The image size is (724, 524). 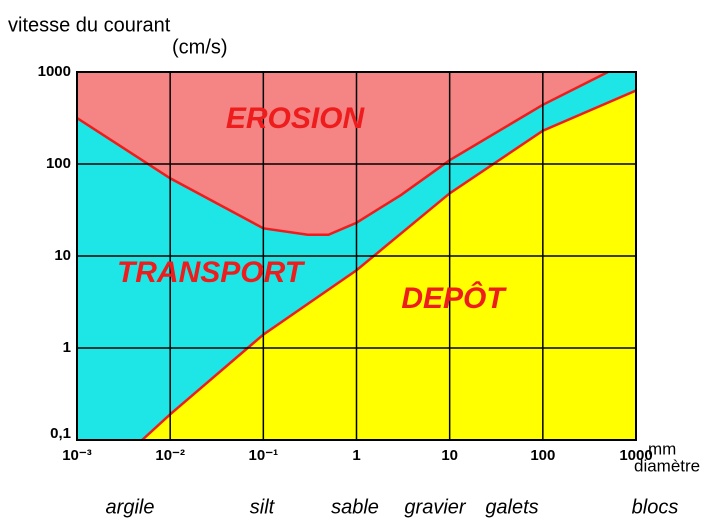 I want to click on y-tick-label: 0,1, so click(x=60, y=433).